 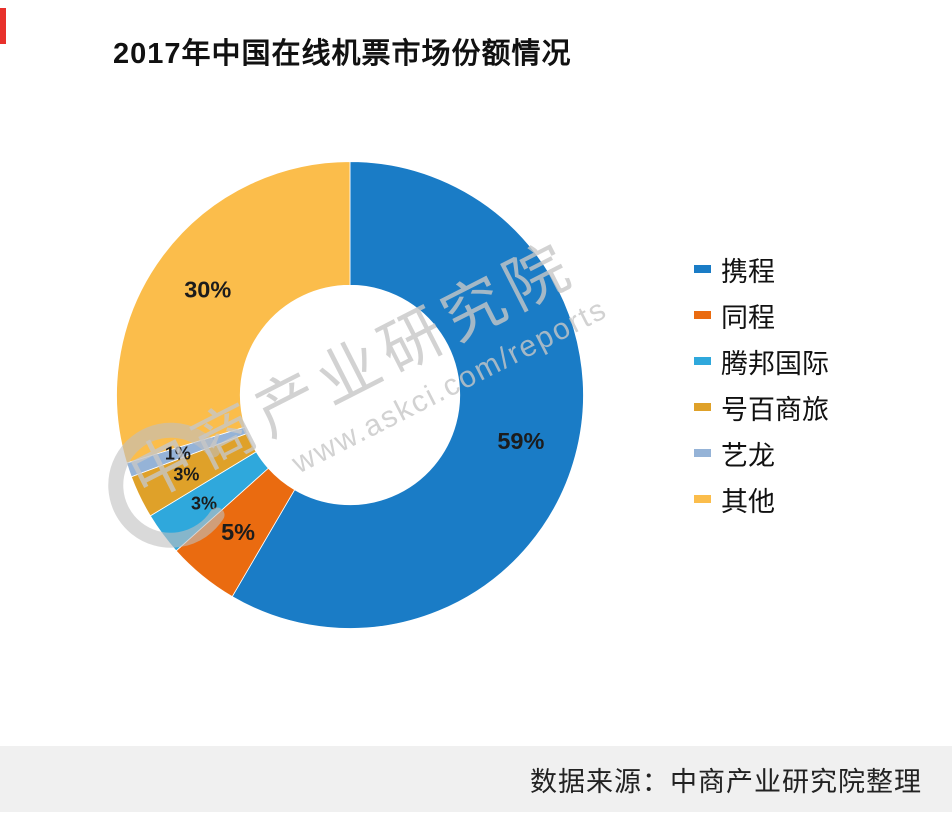 I want to click on legend-item-号百商旅: 号百商旅, so click(x=761, y=407).